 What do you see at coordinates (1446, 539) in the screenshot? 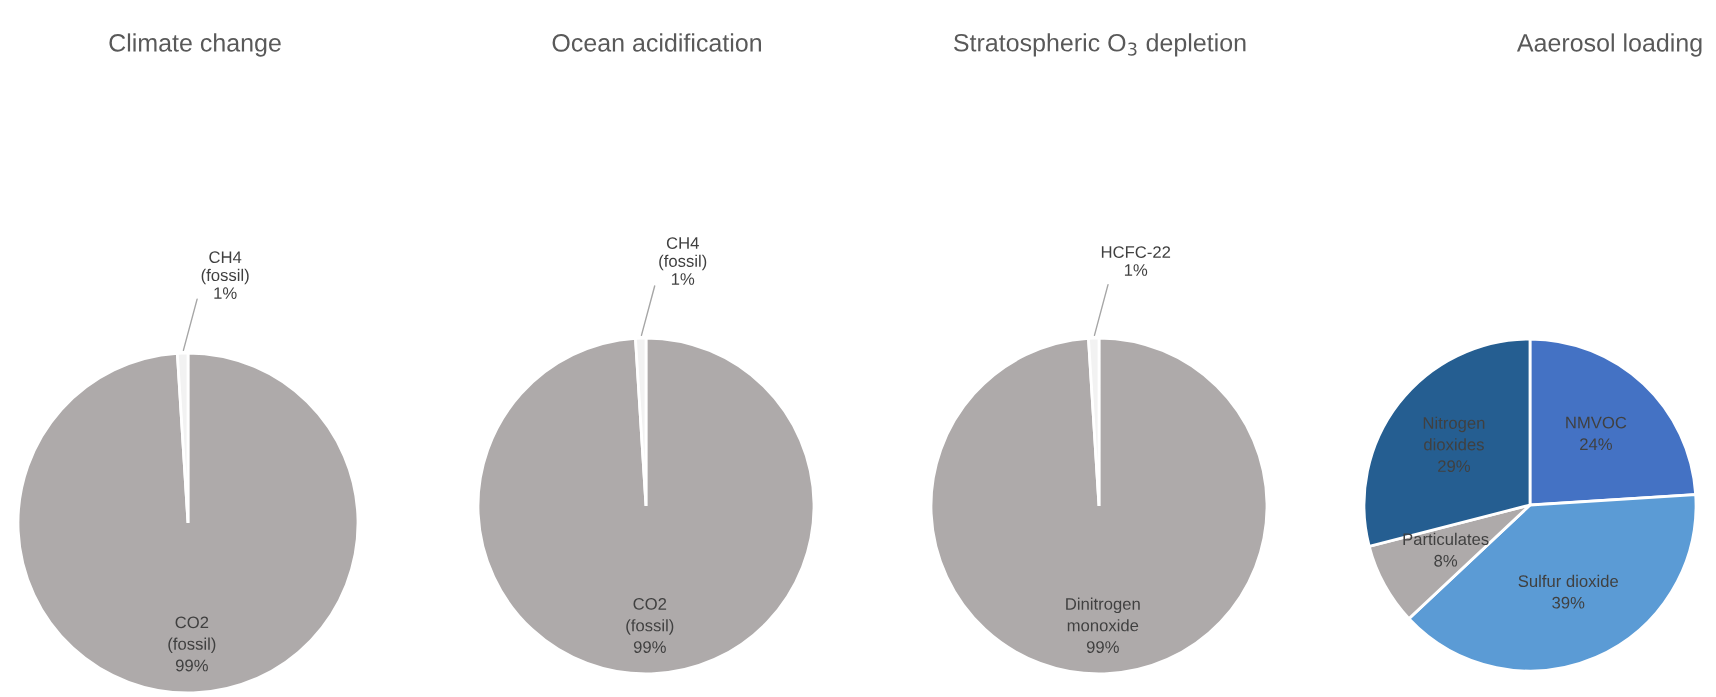
I see `slice-label: Particulates` at bounding box center [1446, 539].